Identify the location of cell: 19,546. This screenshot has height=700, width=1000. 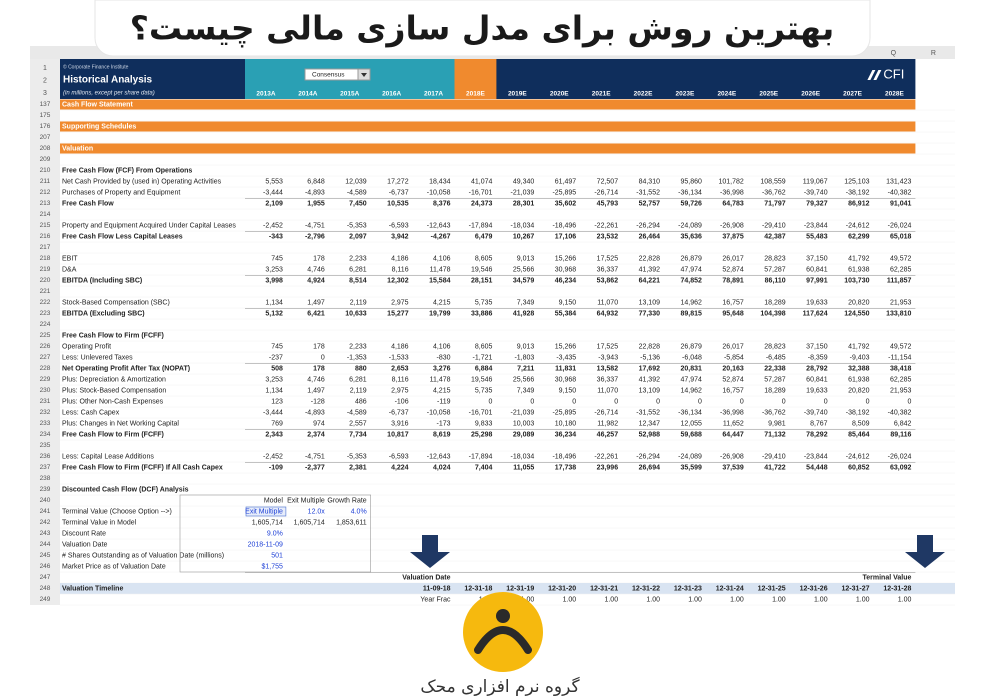
(482, 269).